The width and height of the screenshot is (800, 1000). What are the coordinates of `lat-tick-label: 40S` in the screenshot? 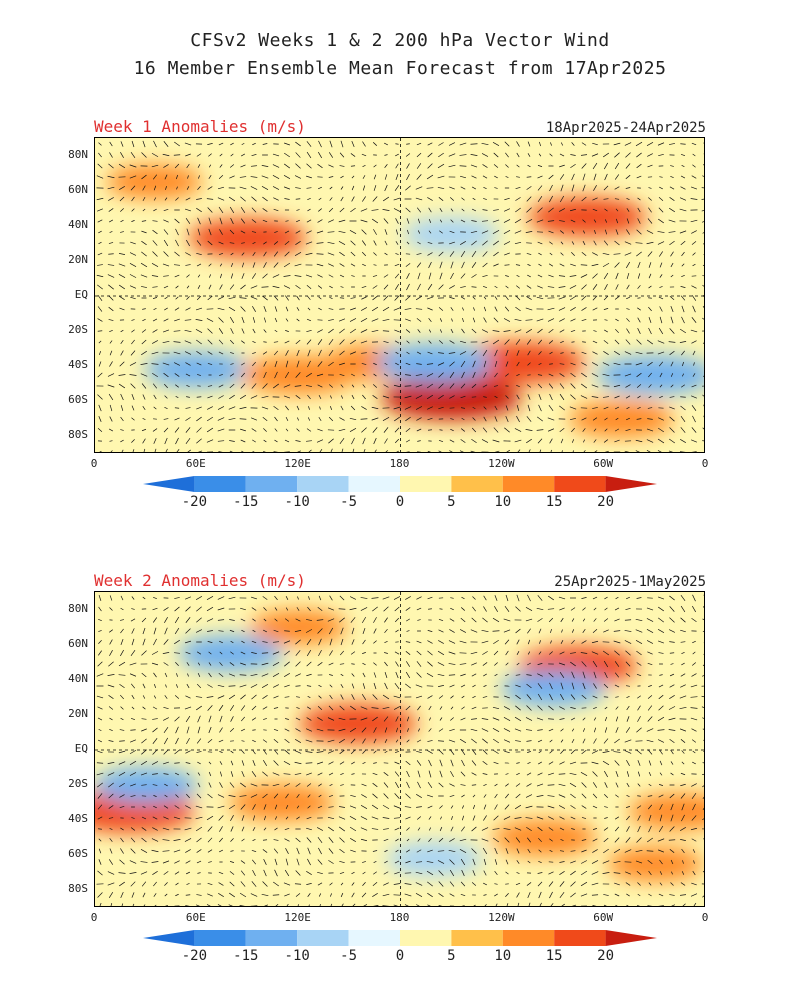 It's located at (78, 819).